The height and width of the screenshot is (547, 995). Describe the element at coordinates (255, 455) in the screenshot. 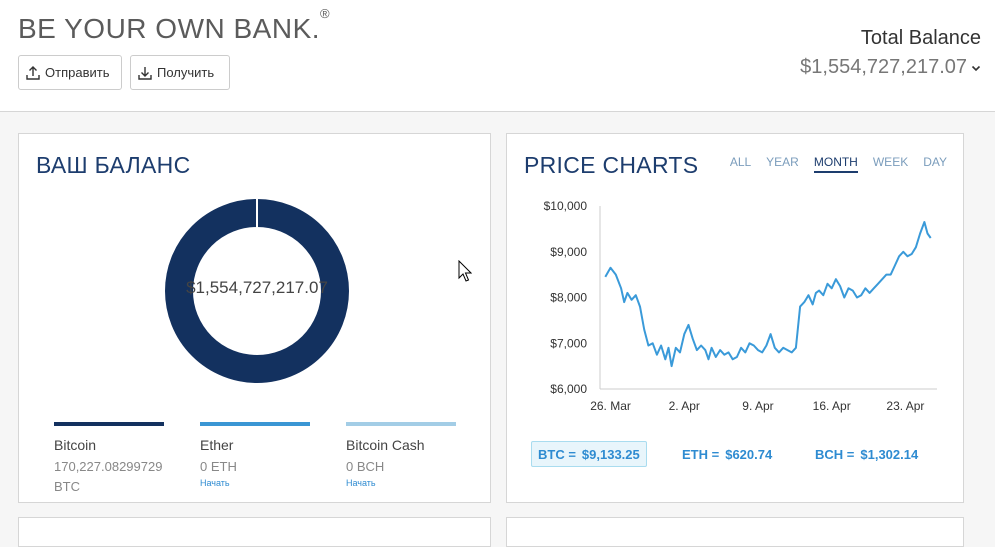

I see `legend-item-ether: Ether 0 ETH Начать` at that location.